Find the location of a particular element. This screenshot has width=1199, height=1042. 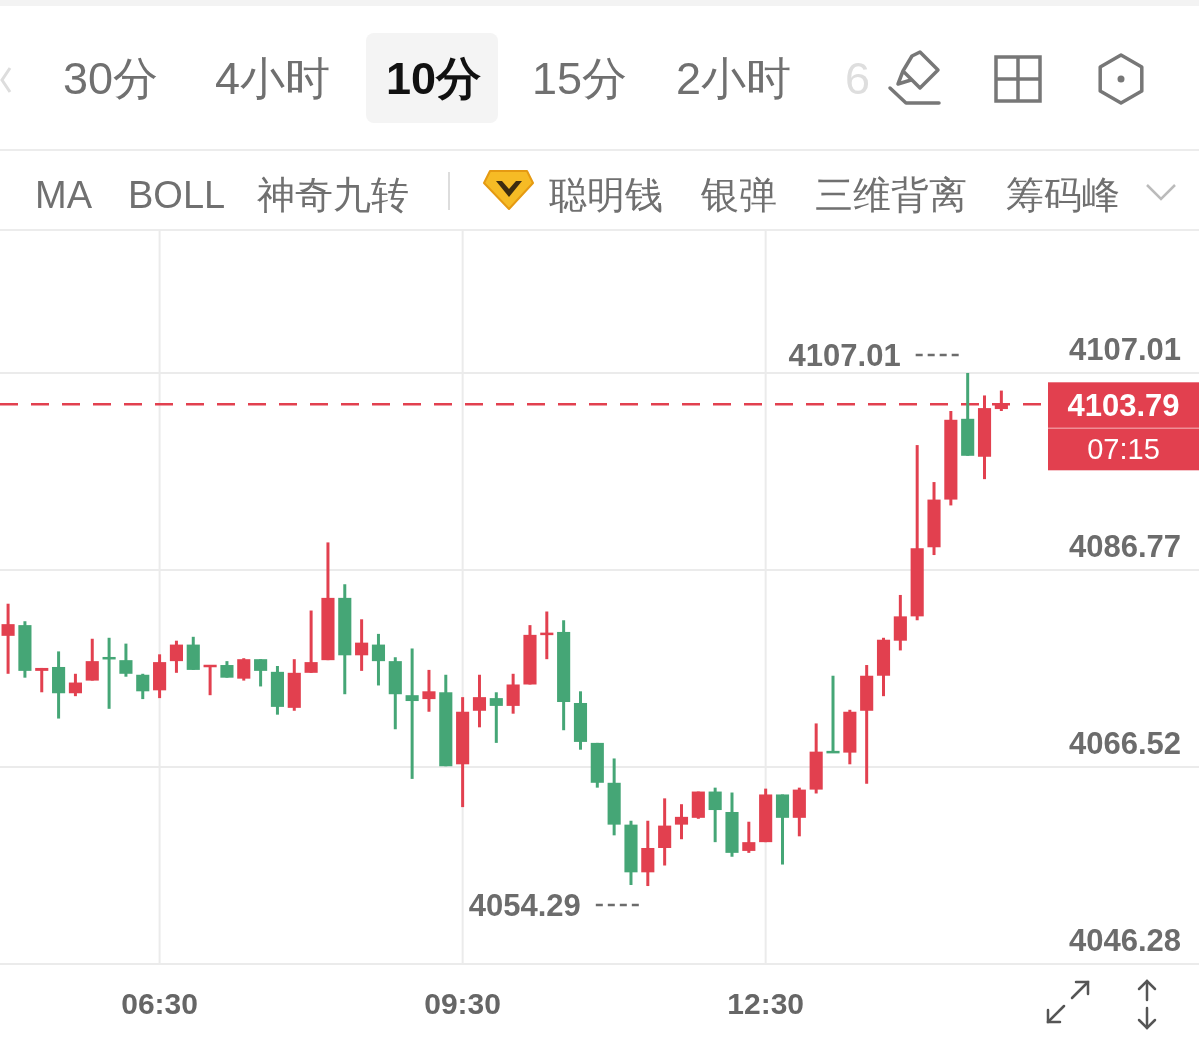

text: MA is located at coordinates (64, 195).